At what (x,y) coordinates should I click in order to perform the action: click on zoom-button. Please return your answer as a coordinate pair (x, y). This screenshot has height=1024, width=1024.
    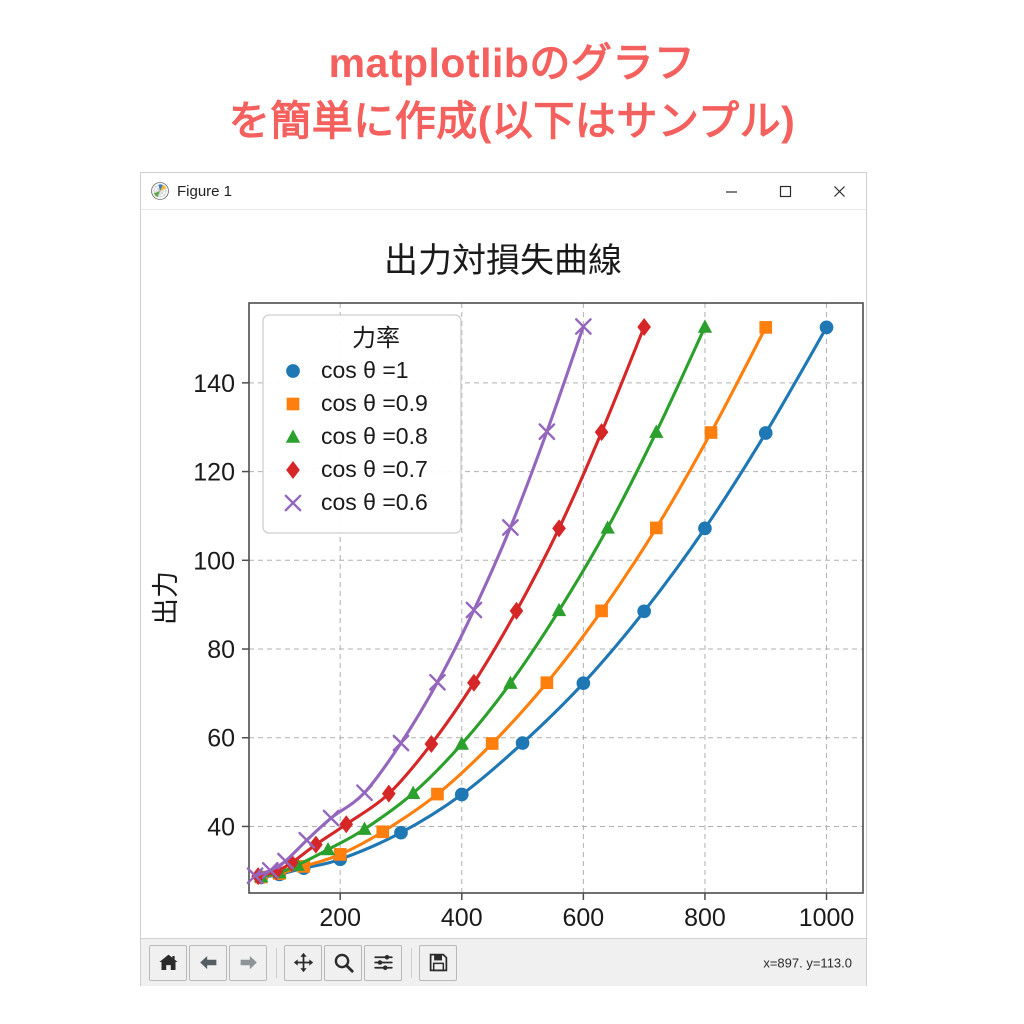
    Looking at the image, I should click on (343, 962).